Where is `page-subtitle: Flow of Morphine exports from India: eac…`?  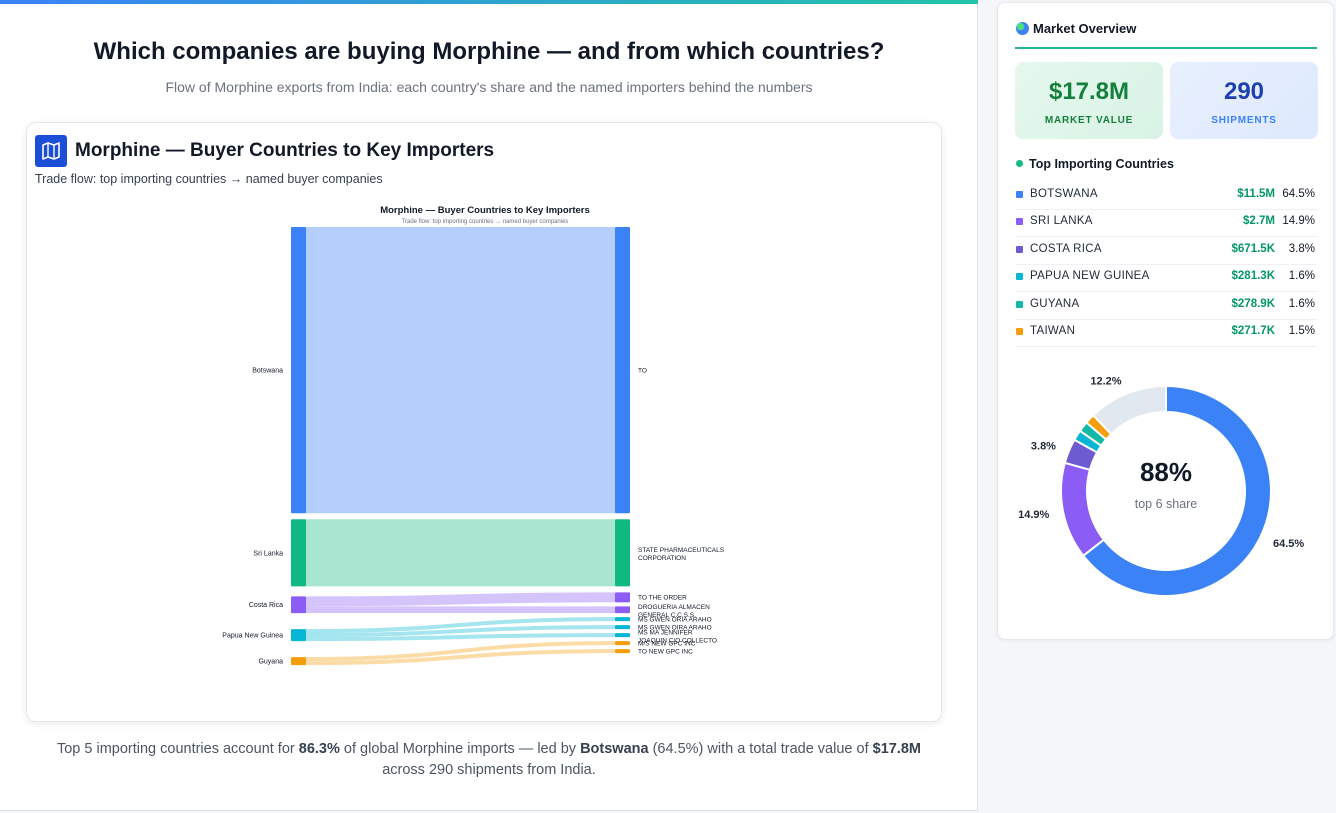
page-subtitle: Flow of Morphine exports from India: eac… is located at coordinates (489, 87).